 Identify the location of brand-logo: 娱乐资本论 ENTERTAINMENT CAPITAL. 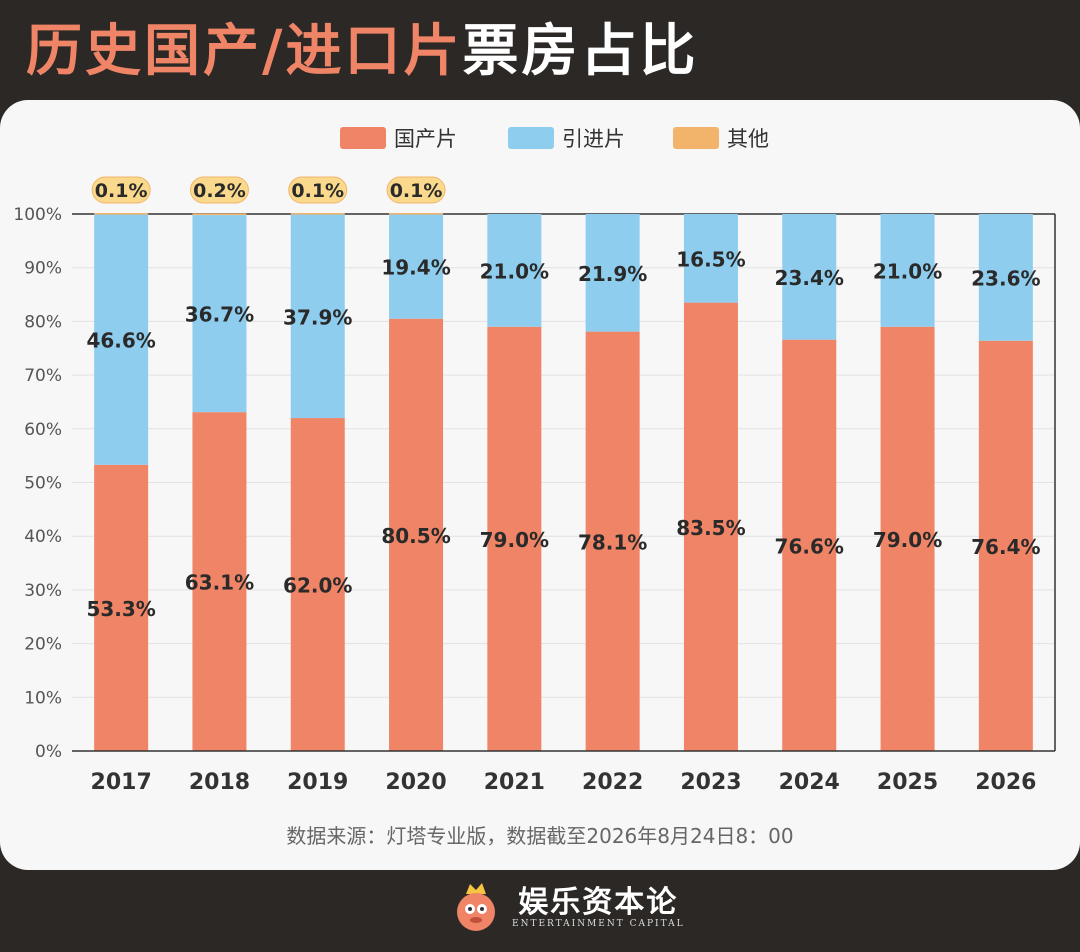
(566, 908).